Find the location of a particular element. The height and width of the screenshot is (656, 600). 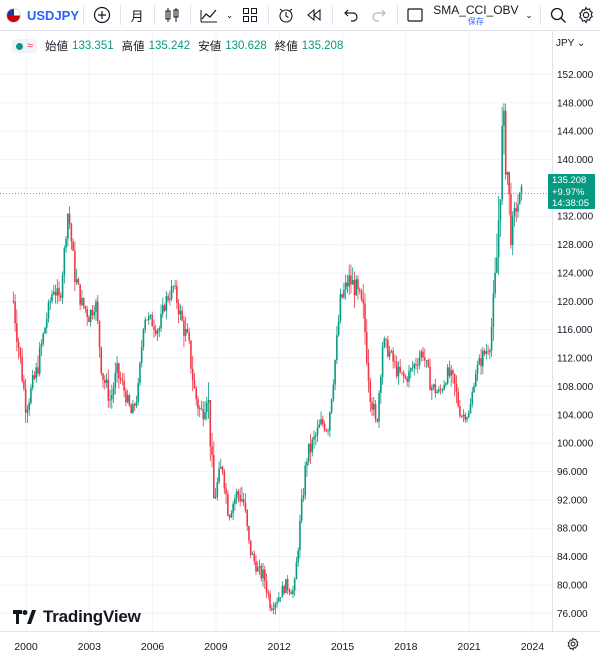

layouts-button is located at coordinates (250, 15).